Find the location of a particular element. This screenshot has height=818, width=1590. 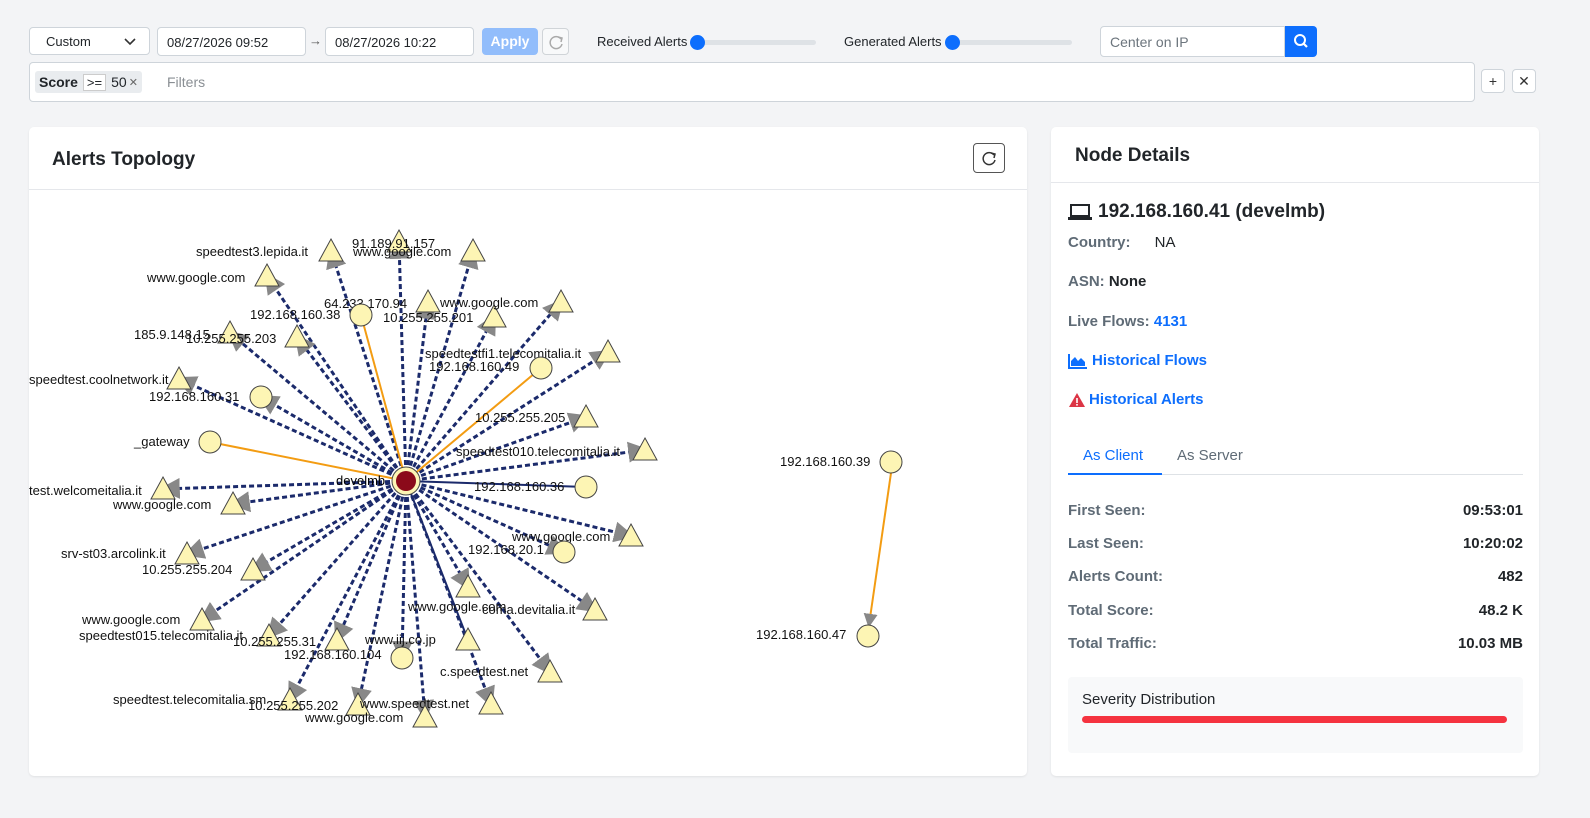

historical-flows-link: Historical Flows is located at coordinates (1137, 360).